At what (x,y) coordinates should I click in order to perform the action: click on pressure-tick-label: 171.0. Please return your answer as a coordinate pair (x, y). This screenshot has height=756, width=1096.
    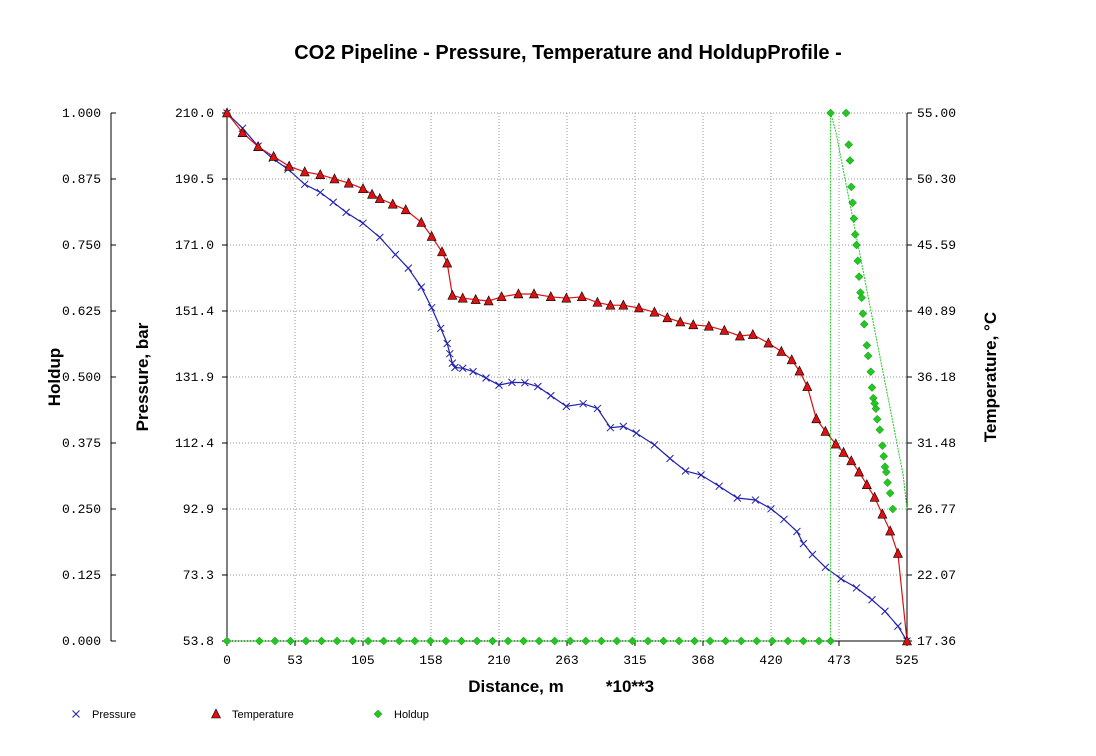
    Looking at the image, I should click on (194, 245).